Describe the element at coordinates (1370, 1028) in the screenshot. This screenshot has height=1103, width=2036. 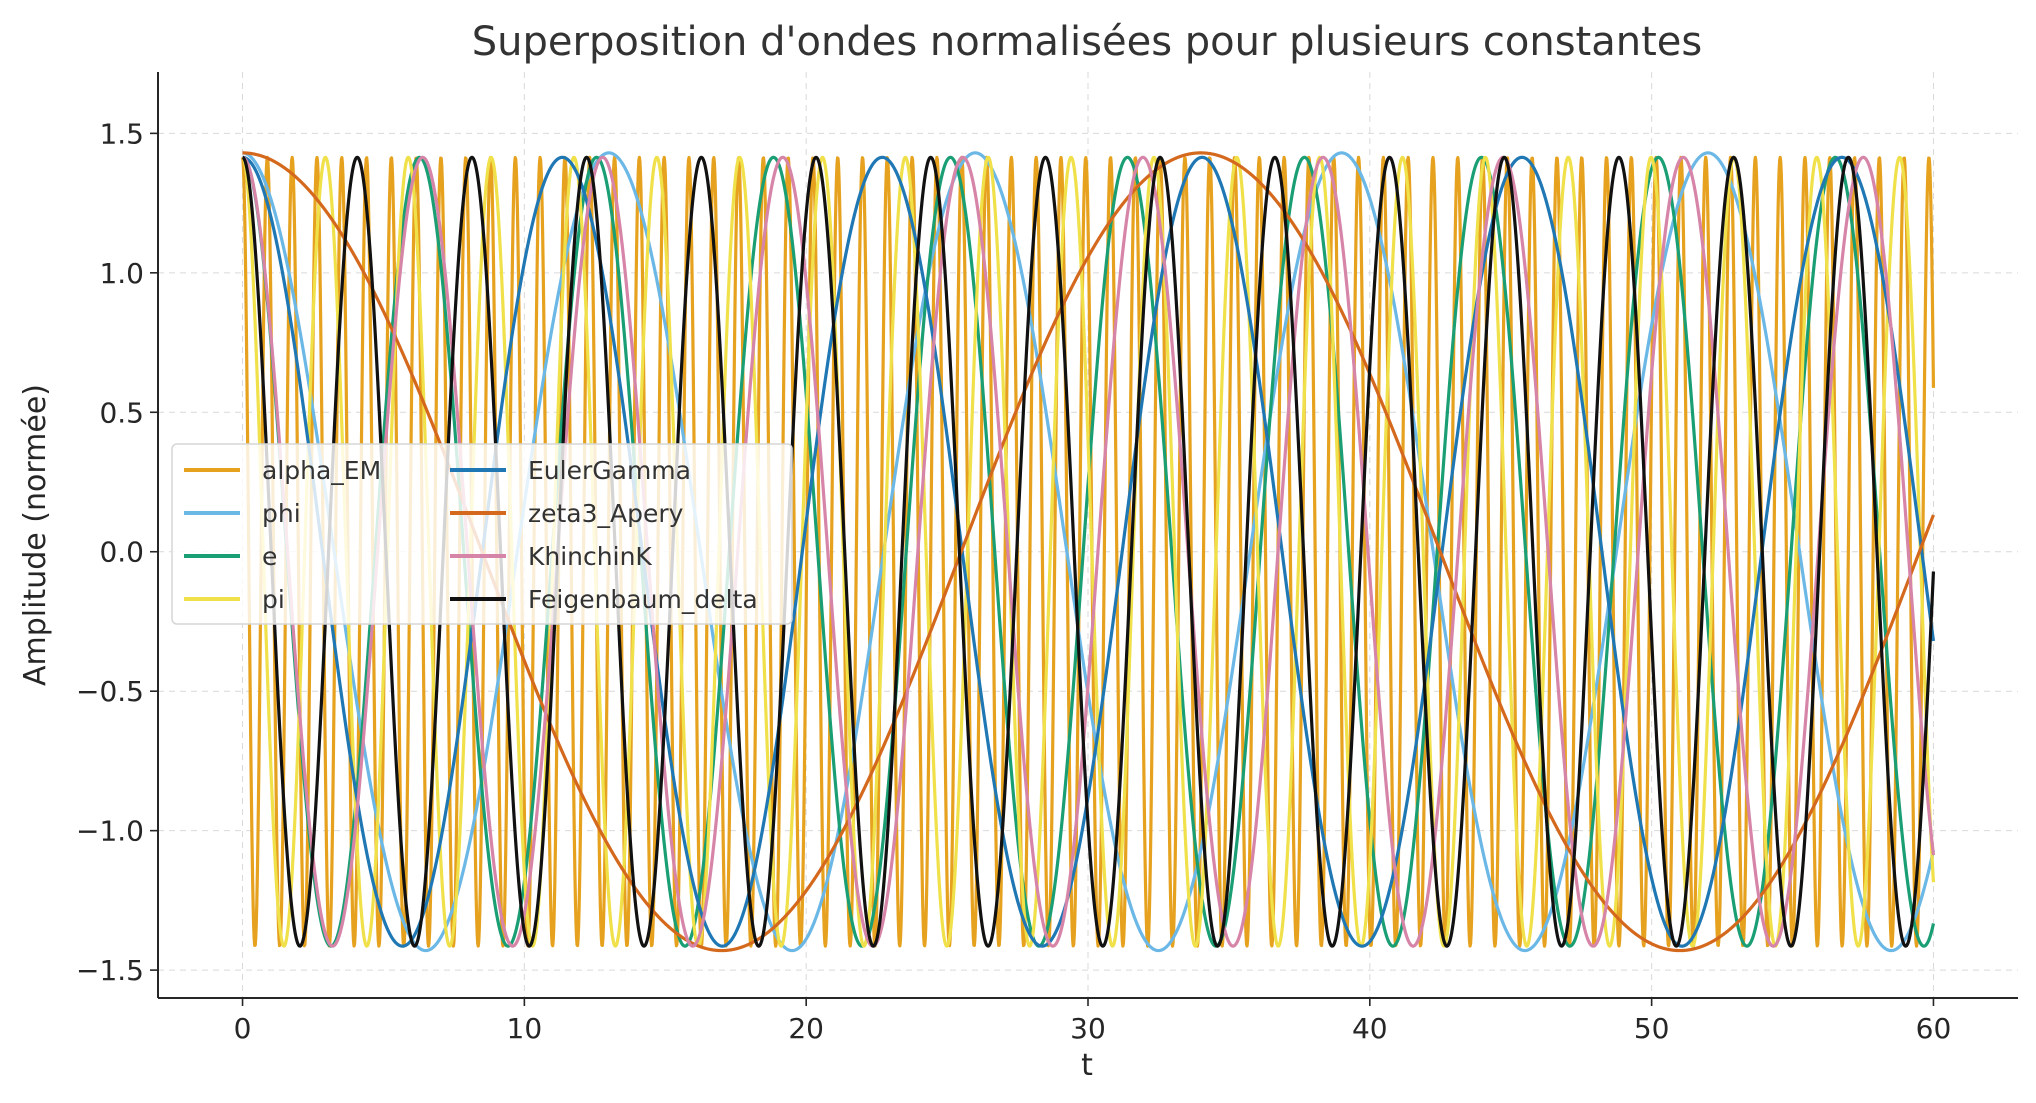
I see `x-tick-label: 40` at that location.